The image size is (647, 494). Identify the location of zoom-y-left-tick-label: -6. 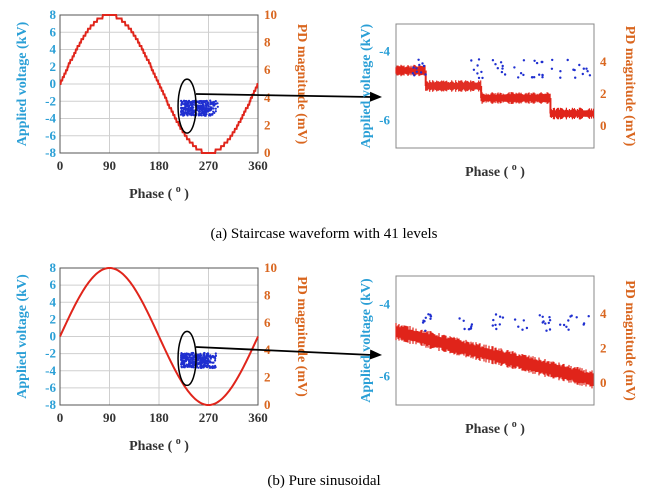
(384, 375).